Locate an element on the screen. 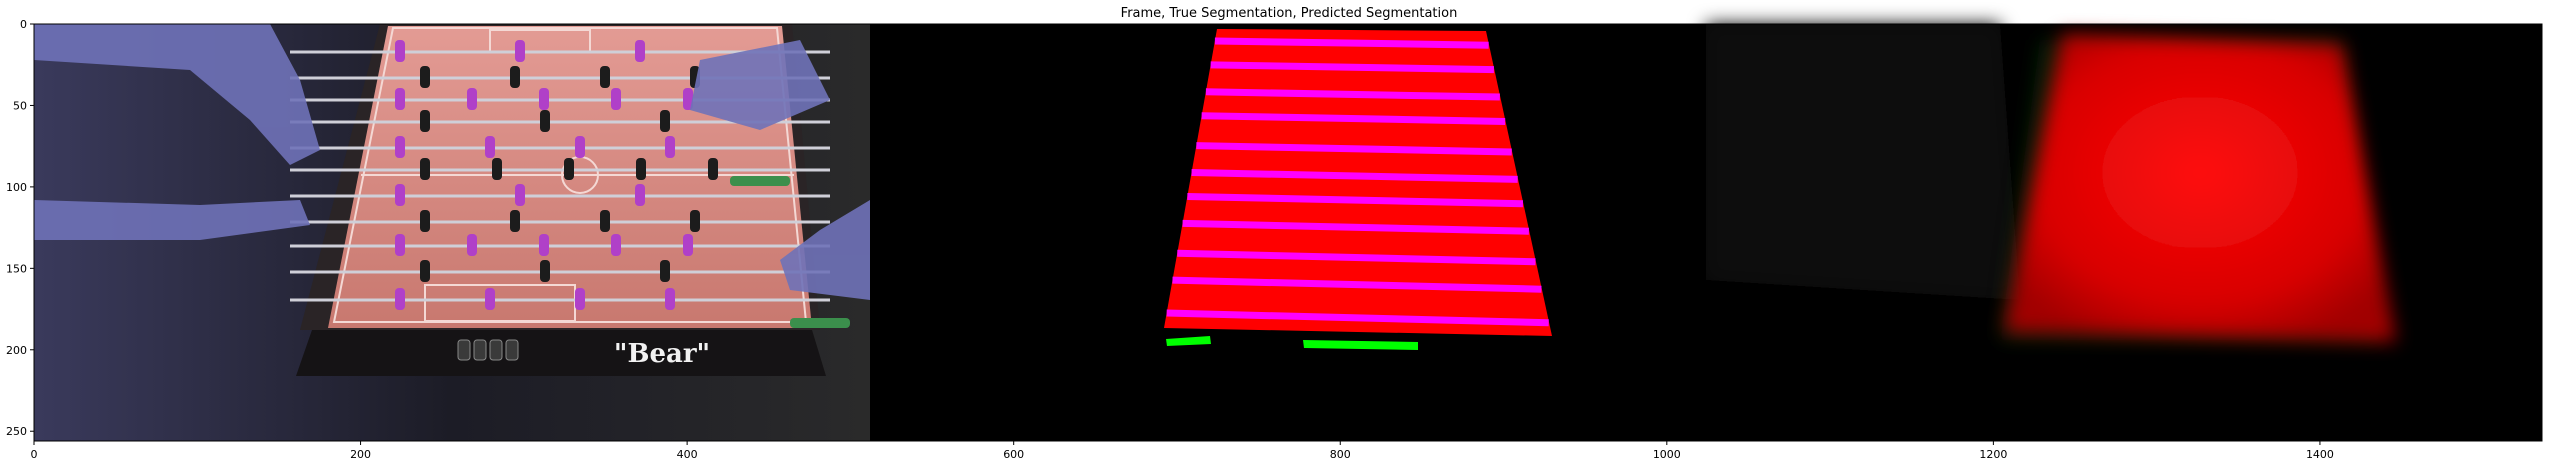 Image resolution: width=2554 pixels, height=465 pixels. x-tick-label: 1000 is located at coordinates (1667, 454).